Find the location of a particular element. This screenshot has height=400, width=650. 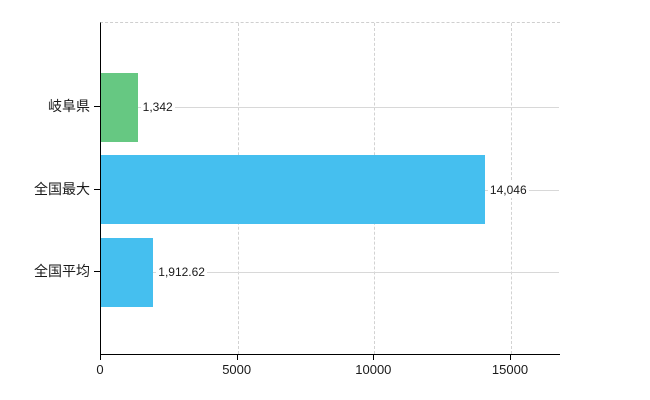

x-axis-tick-label: 15000 is located at coordinates (510, 369).